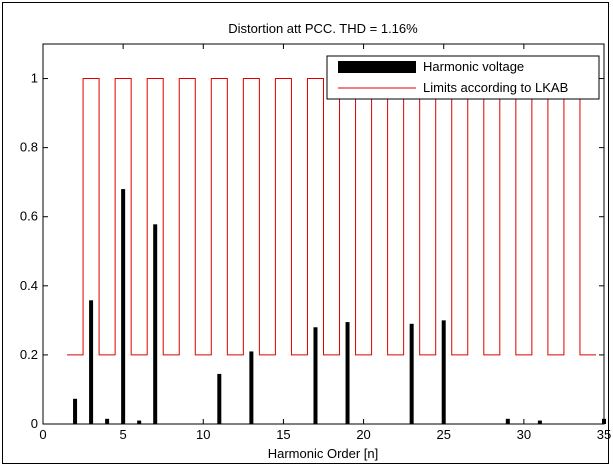 Image resolution: width=613 pixels, height=468 pixels. I want to click on legend-swatch-harmonic-voltage, so click(377, 67).